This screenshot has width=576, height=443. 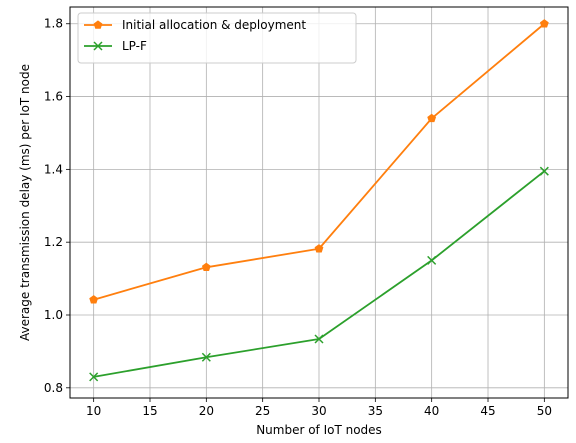 I want to click on legend-label: LP-F, so click(x=134, y=46).